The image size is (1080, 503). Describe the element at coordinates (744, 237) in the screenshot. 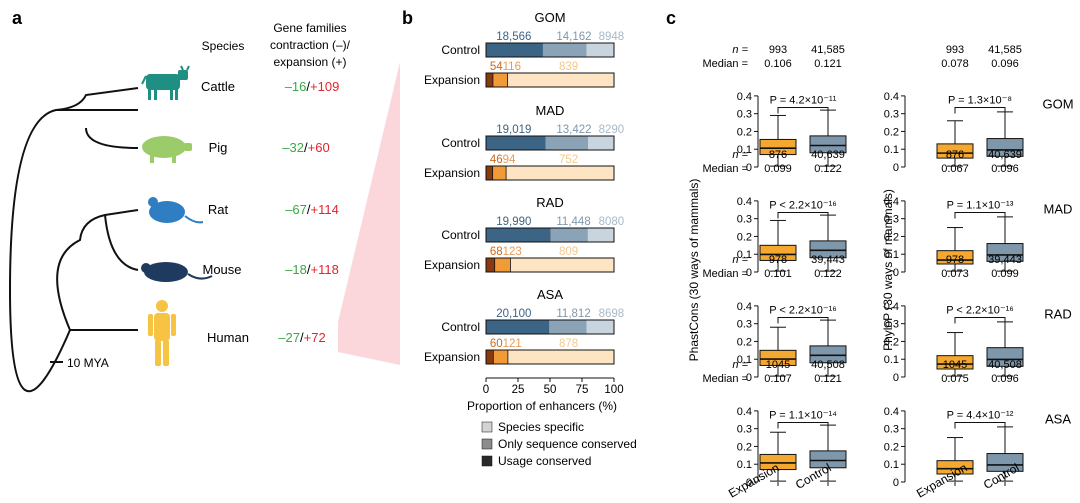

I see `phastcons-mad-y-tick-label-0.2: 0.2` at that location.